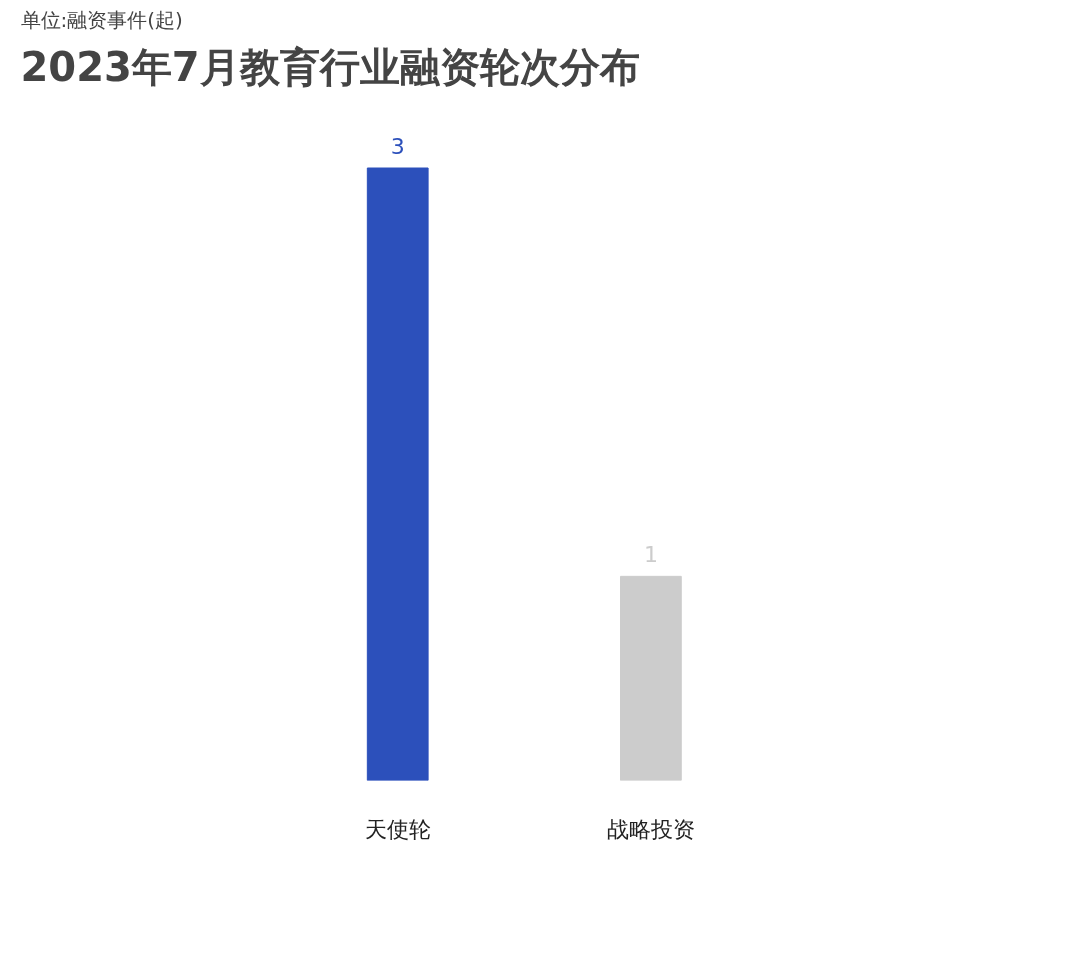 The image size is (1080, 965). I want to click on data-label: 3, so click(397, 146).